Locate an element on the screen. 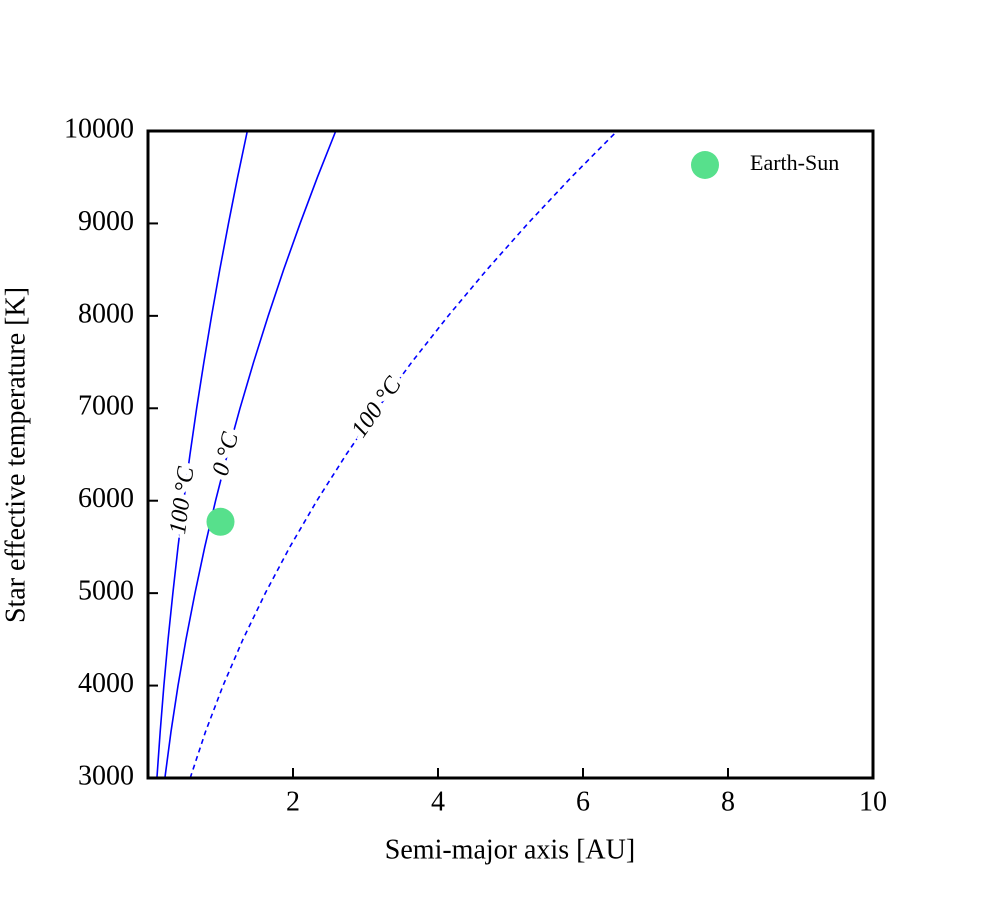  y-tick-label: 10000 is located at coordinates (99, 128).